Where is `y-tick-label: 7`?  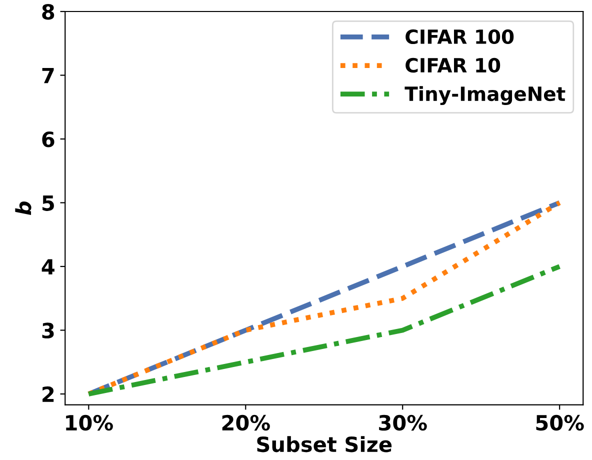 y-tick-label: 7 is located at coordinates (48, 76).